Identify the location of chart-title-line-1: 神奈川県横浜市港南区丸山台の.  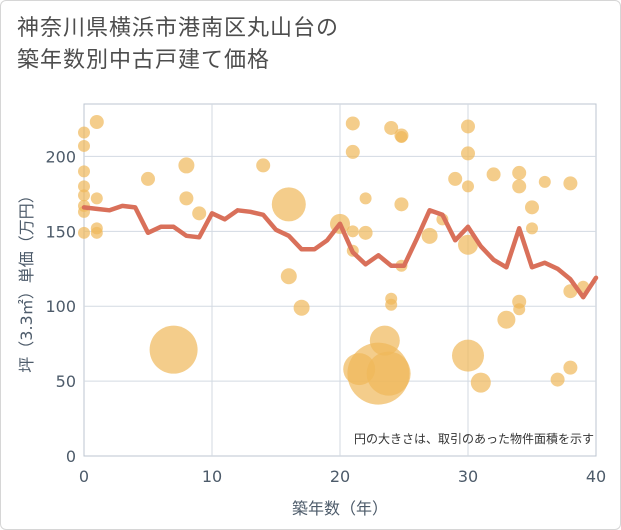
(178, 28).